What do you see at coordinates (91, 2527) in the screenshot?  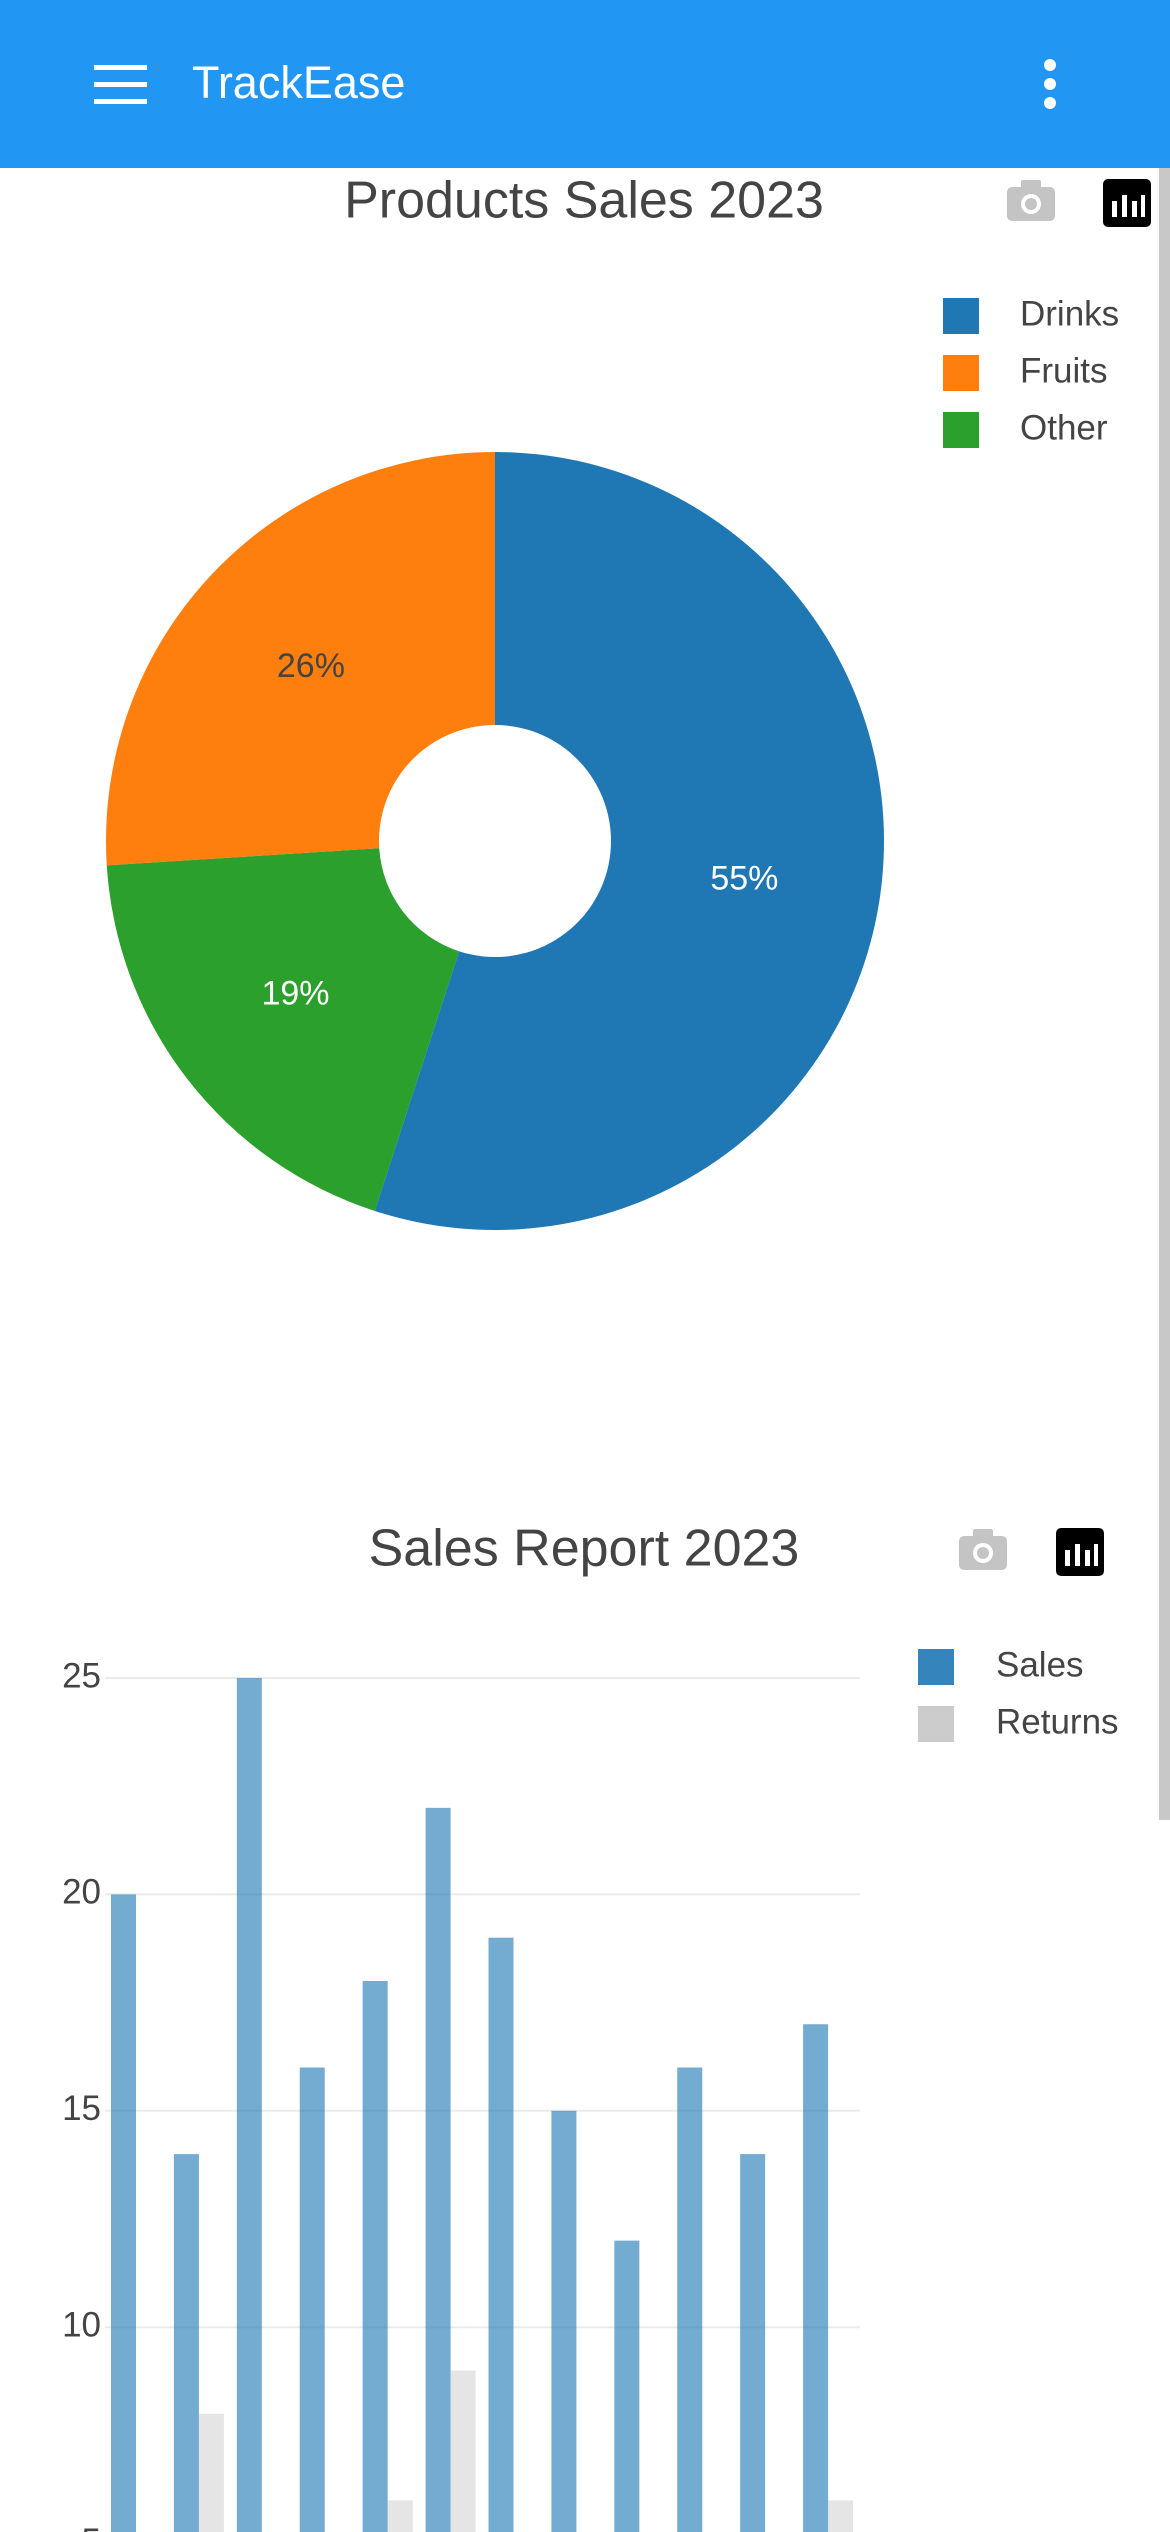 I see `y-tick-label: 5` at bounding box center [91, 2527].